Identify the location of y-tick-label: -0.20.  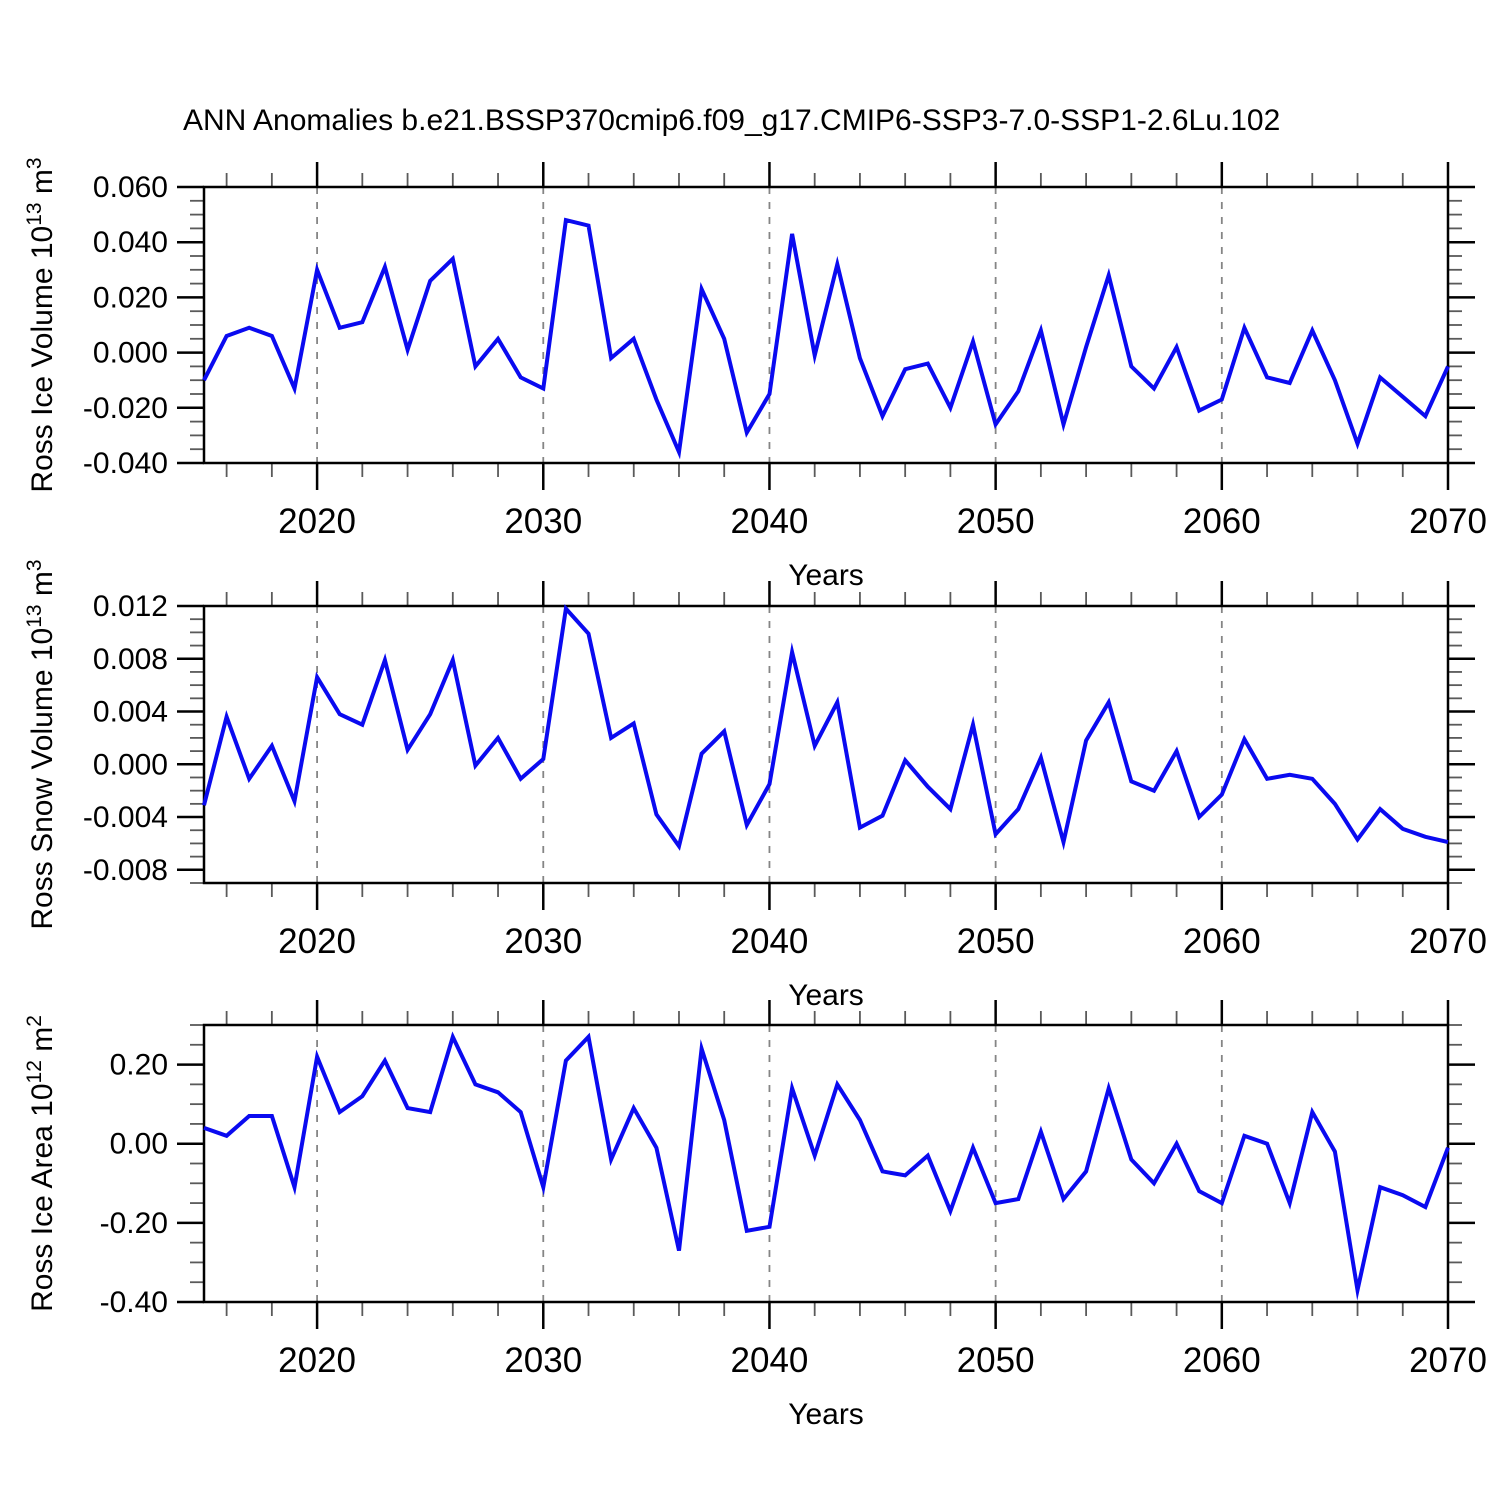
(134, 1223).